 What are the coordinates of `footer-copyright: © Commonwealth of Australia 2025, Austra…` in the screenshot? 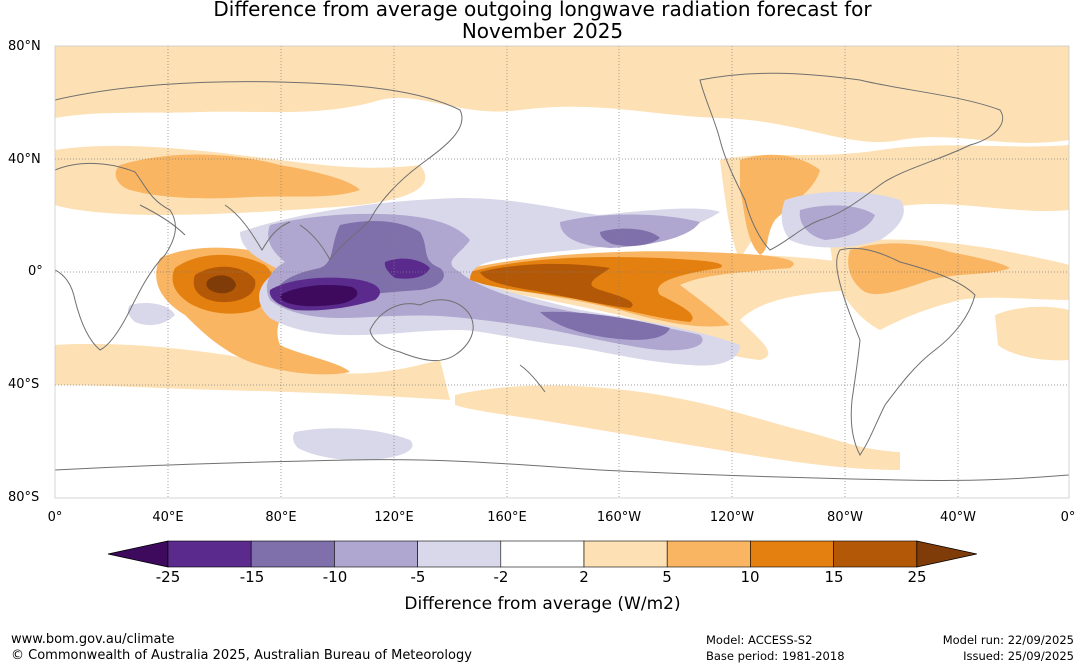 It's located at (241, 655).